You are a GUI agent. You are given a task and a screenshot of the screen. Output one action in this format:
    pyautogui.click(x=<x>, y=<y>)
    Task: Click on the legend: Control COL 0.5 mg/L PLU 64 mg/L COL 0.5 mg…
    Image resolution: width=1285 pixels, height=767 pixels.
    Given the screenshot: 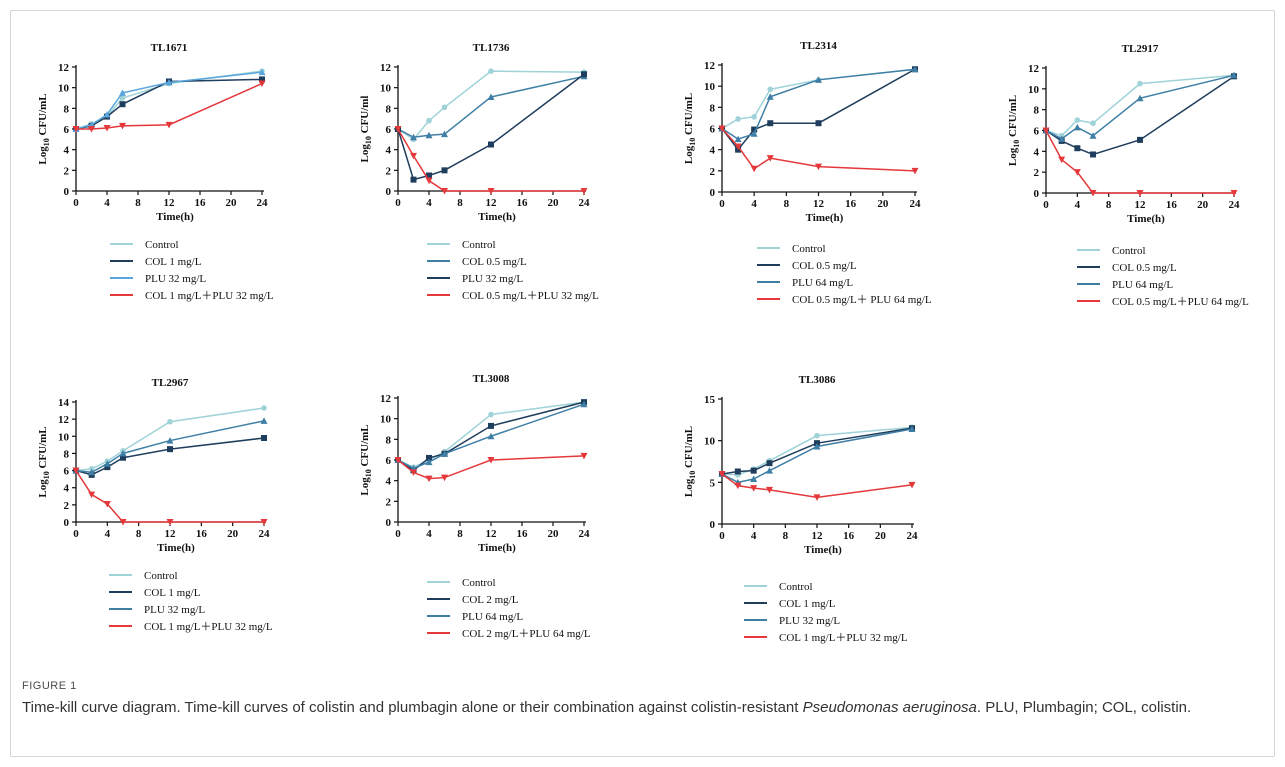 What is the action you would take?
    pyautogui.click(x=844, y=274)
    